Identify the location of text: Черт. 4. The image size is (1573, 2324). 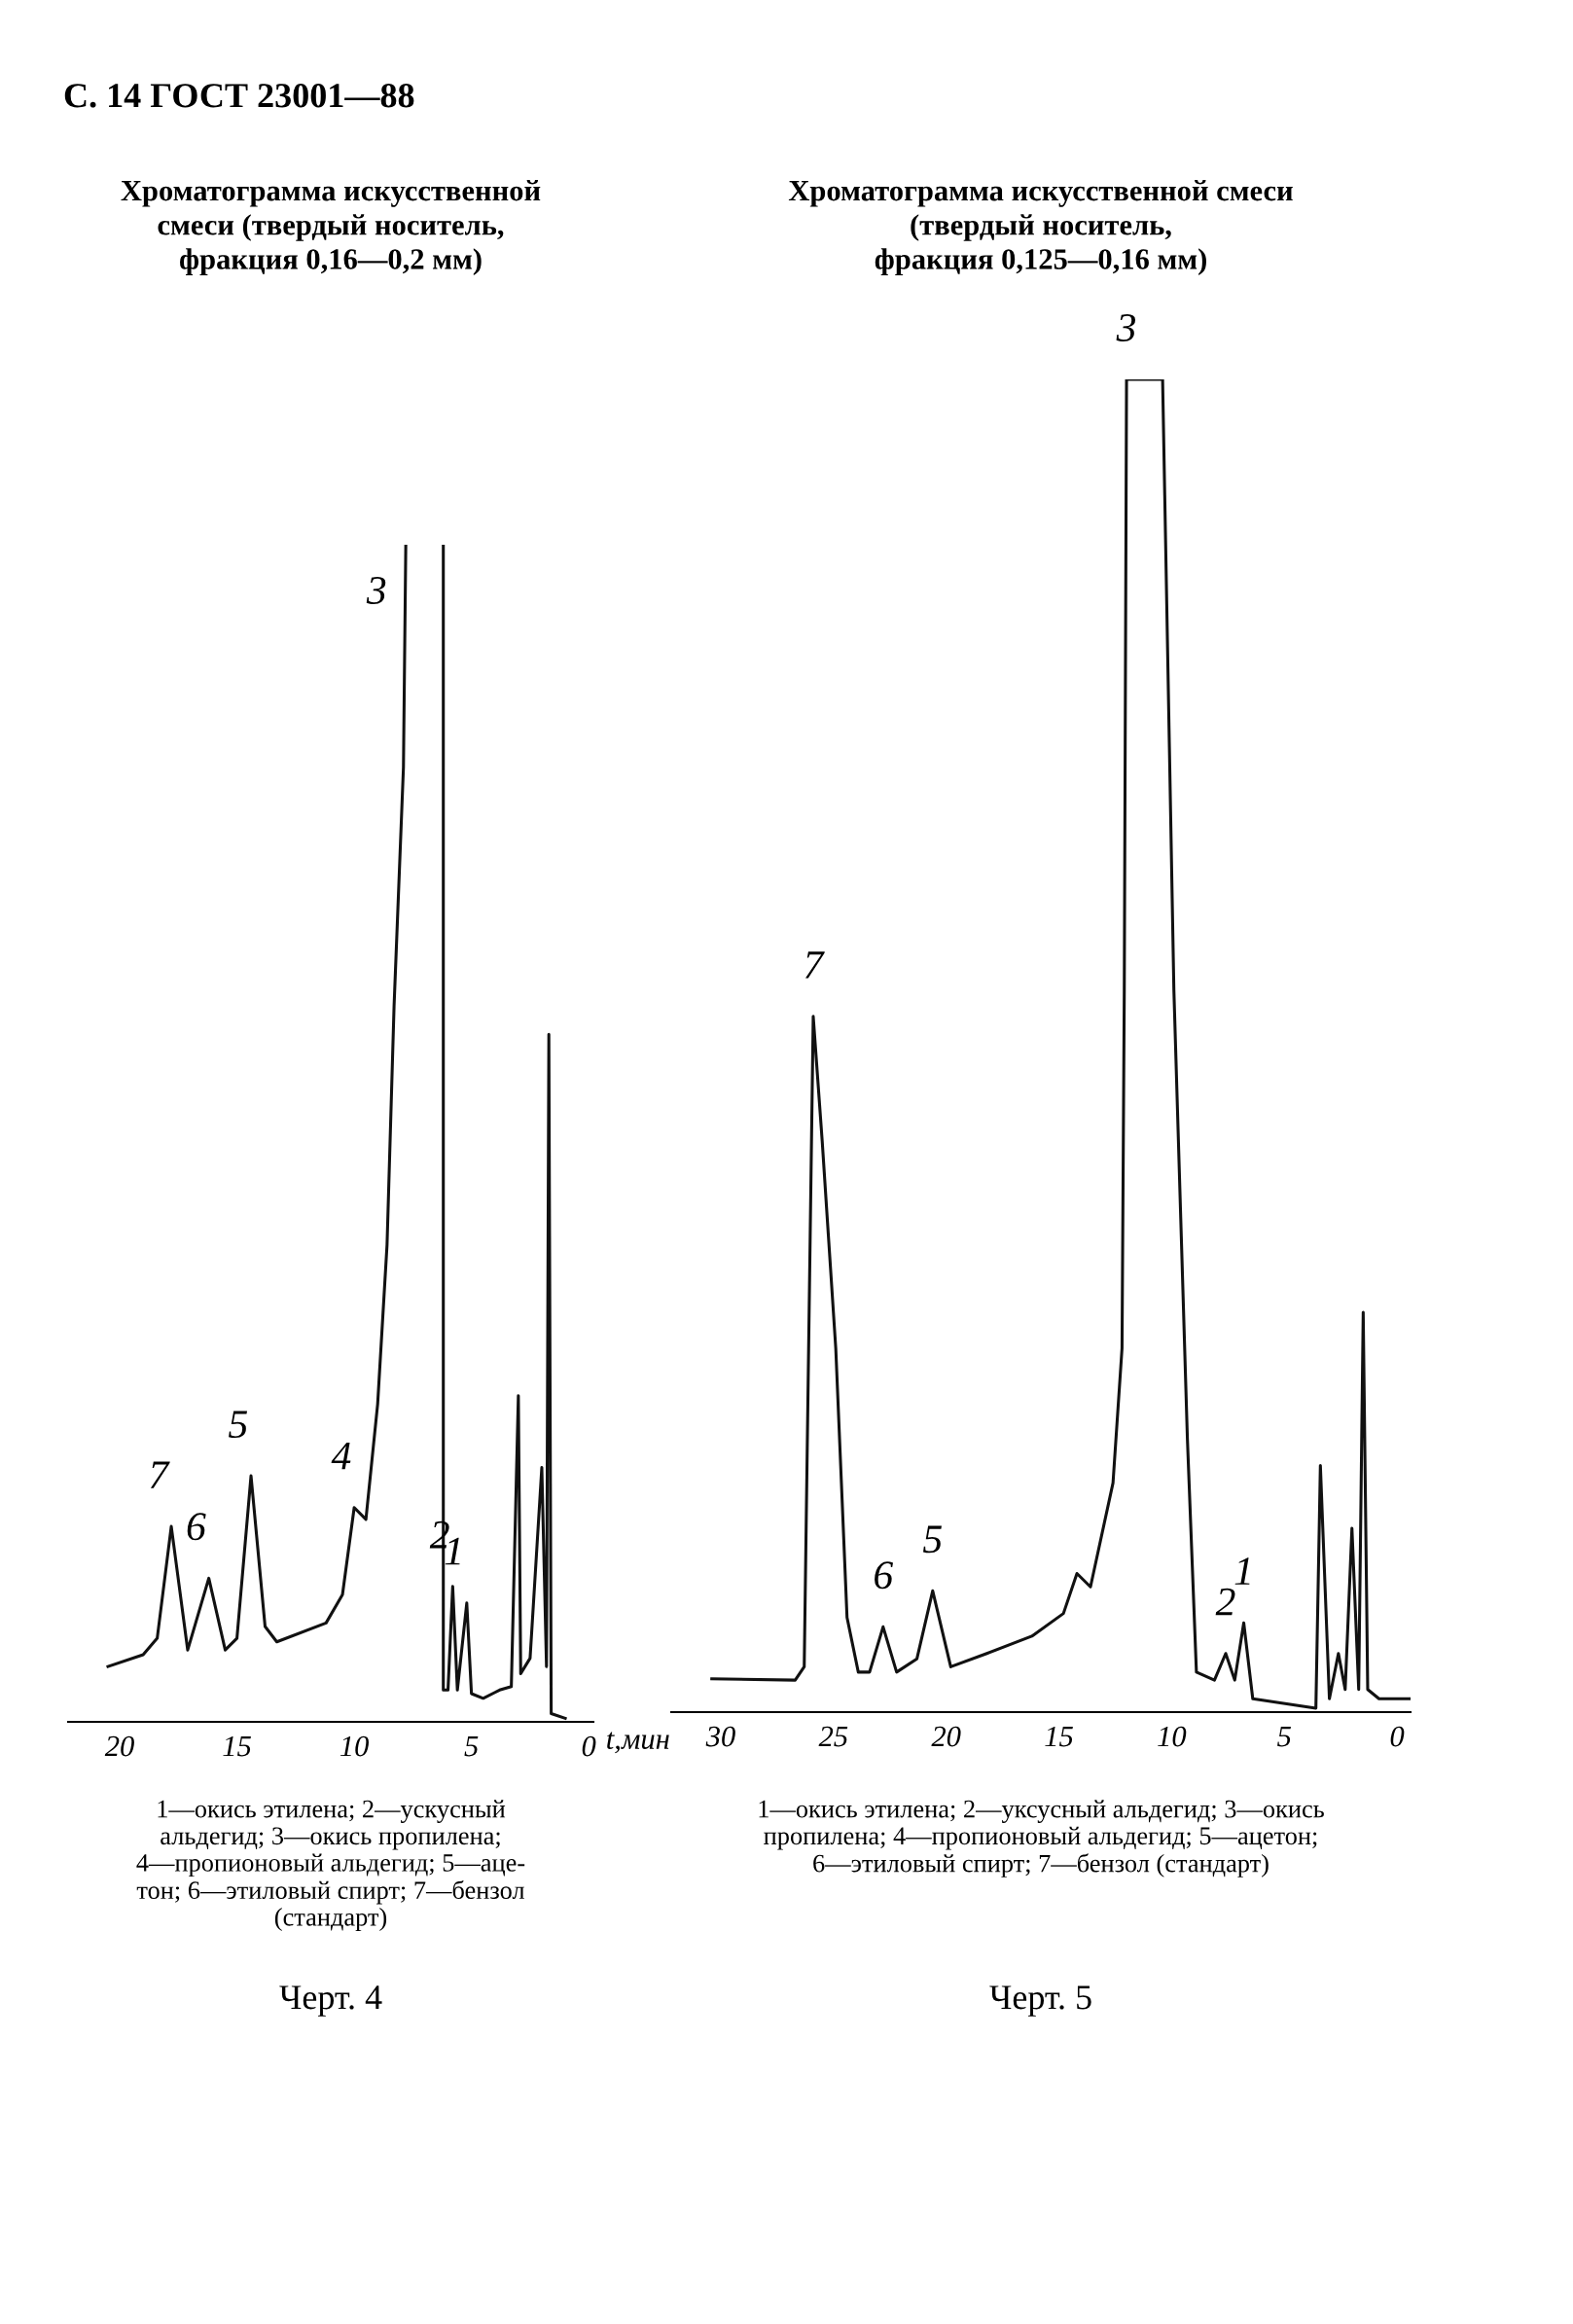
(330, 2001).